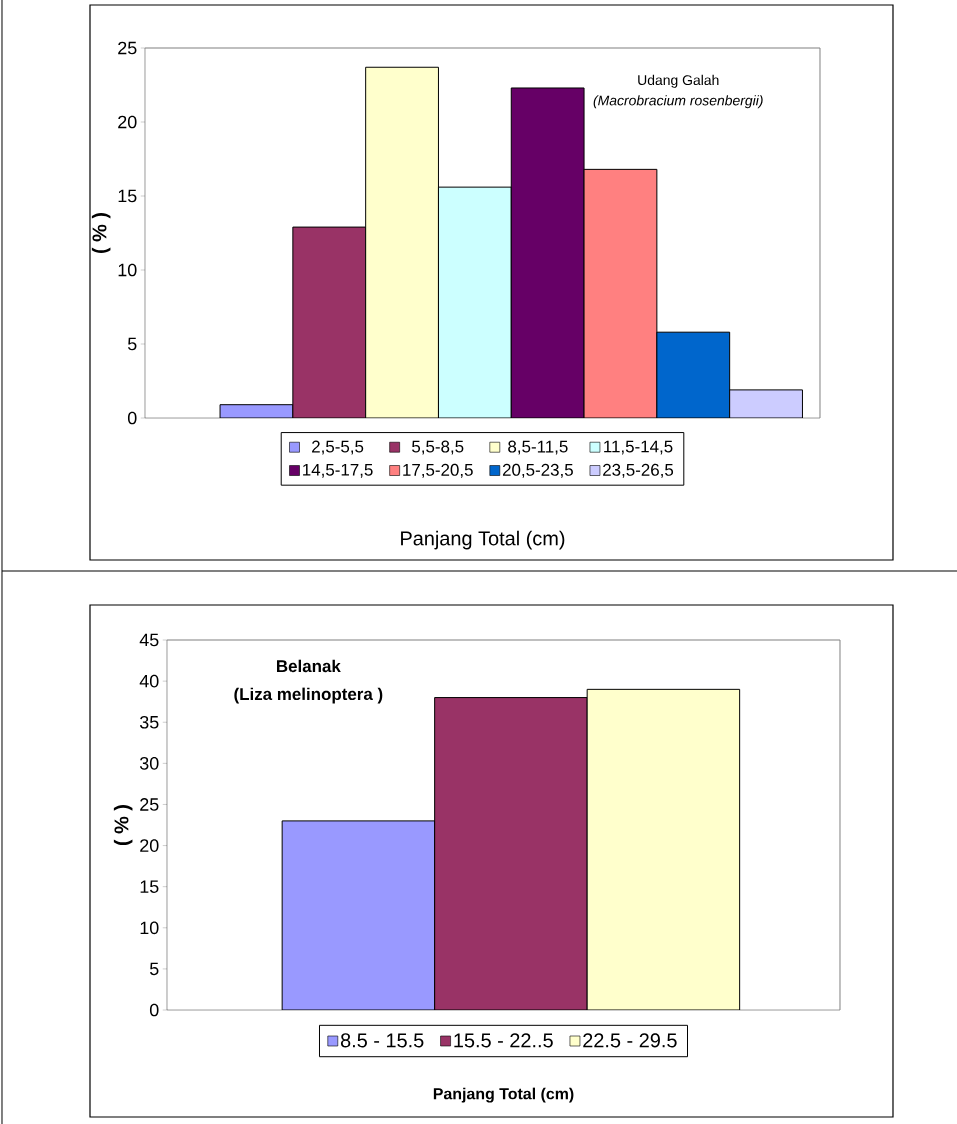 Image resolution: width=957 pixels, height=1124 pixels. I want to click on y-tick-label: 35, so click(149, 722).